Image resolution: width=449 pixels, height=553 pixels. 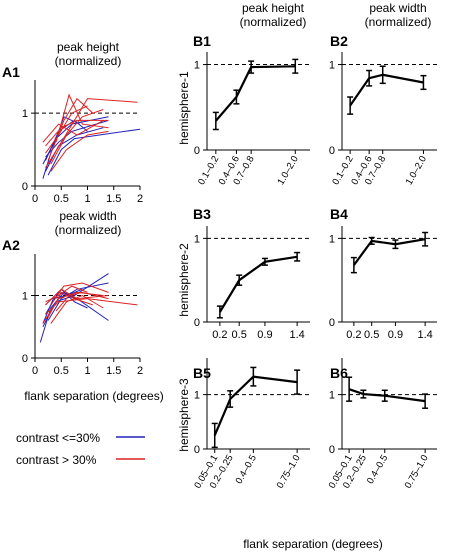 What do you see at coordinates (11, 72) in the screenshot?
I see `panel-label-a1: A1` at bounding box center [11, 72].